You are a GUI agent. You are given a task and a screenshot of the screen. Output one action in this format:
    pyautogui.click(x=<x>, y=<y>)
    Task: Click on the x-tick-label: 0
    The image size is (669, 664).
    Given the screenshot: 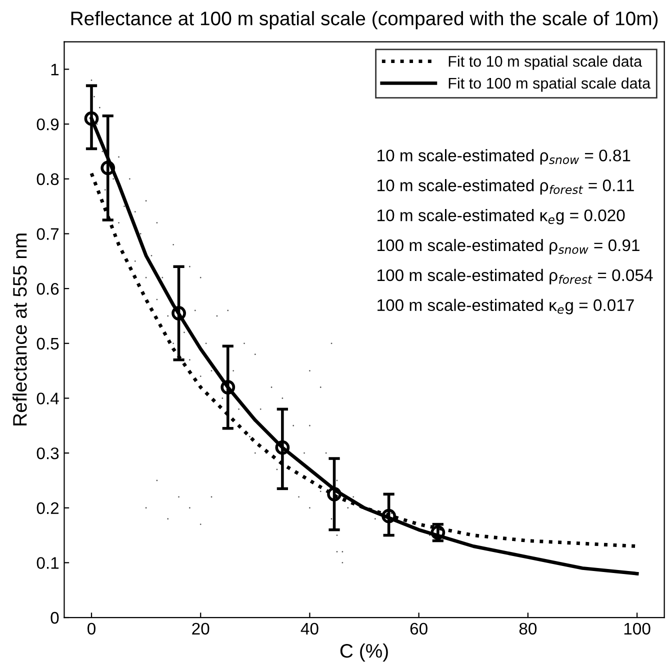 What is the action you would take?
    pyautogui.click(x=92, y=628)
    